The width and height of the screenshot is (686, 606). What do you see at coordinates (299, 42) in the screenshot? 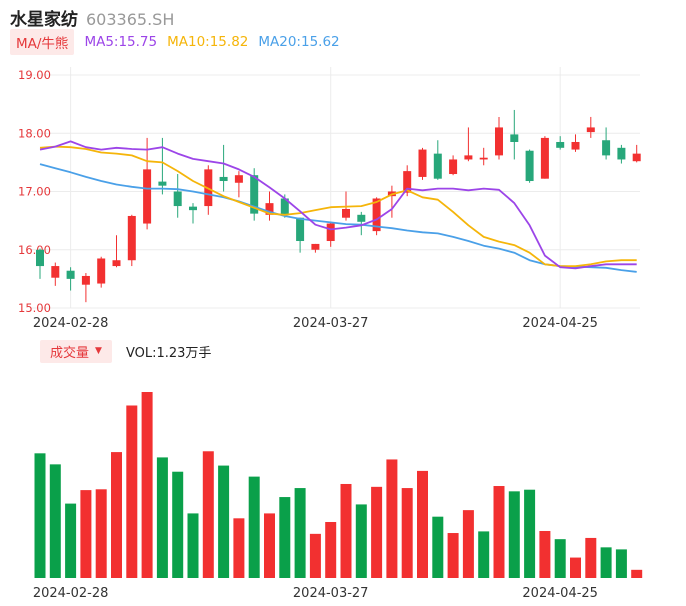
I see `ma20-legend: MA20:15.62` at bounding box center [299, 42].